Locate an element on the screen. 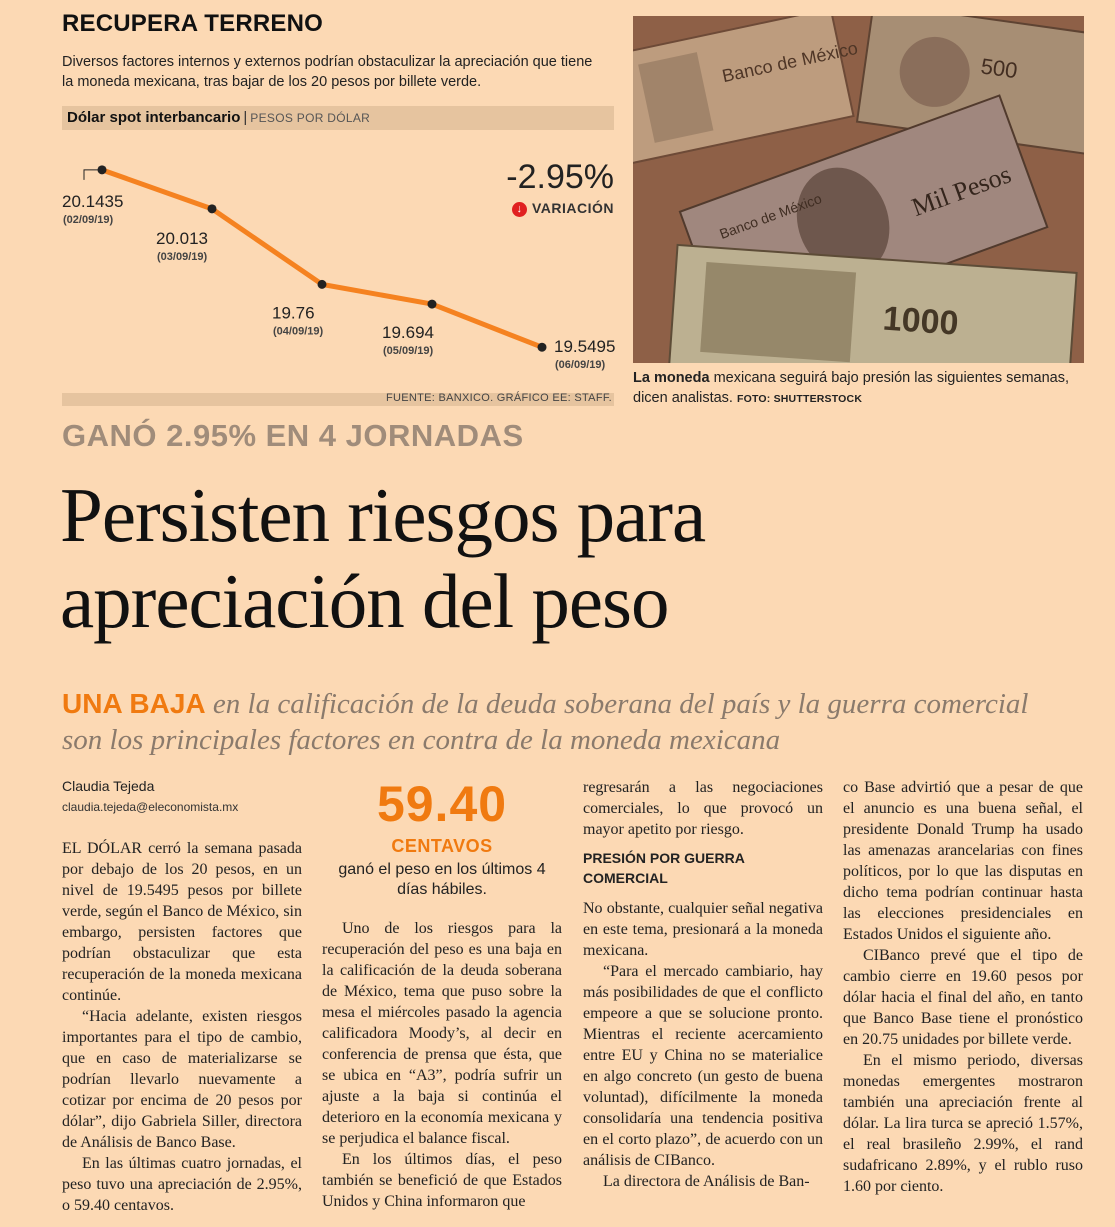  infographic-title: RECUPERA TERRENO is located at coordinates (193, 23).